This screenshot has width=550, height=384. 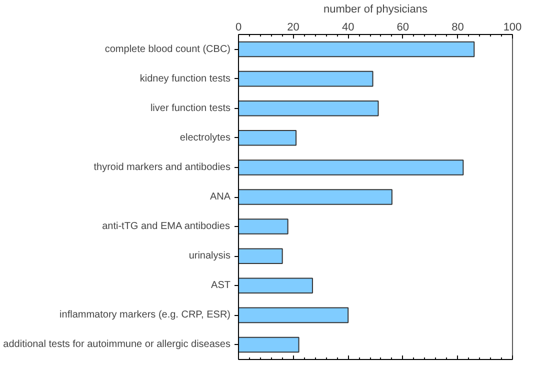 What do you see at coordinates (205, 138) in the screenshot?
I see `y-tick-label: electrolytes` at bounding box center [205, 138].